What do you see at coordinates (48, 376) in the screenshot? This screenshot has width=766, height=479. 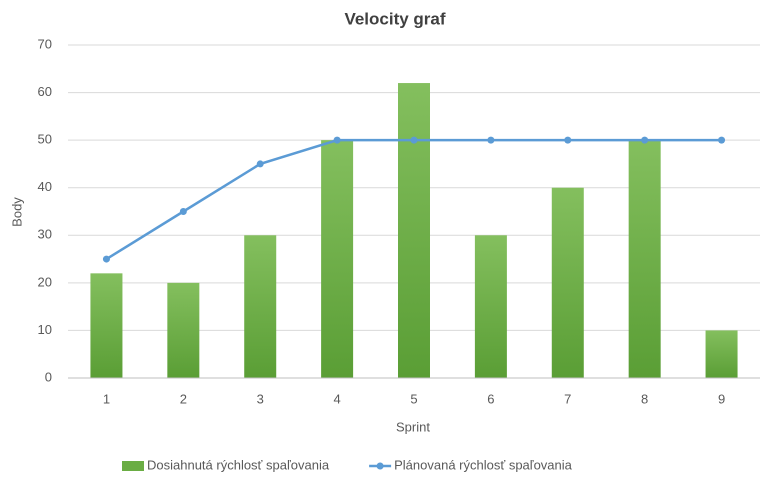 I see `y-tick-label: 0` at bounding box center [48, 376].